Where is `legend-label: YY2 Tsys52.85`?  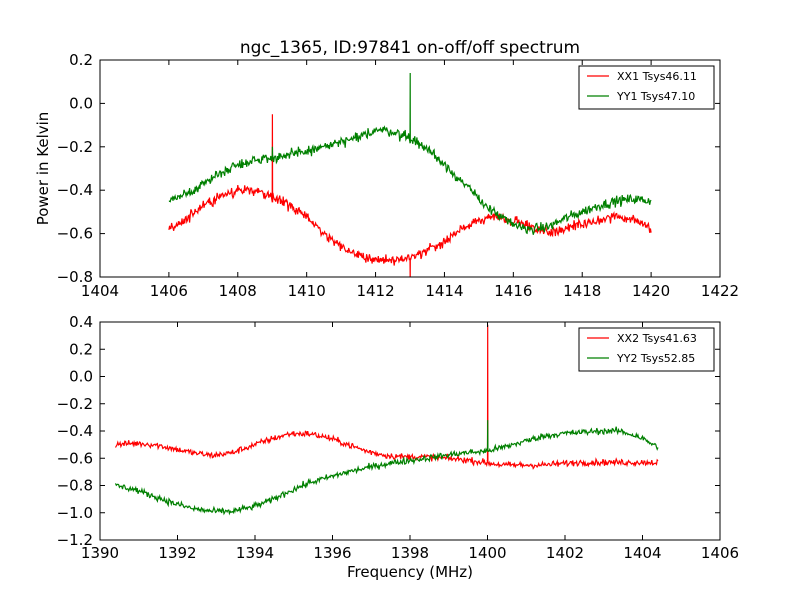 legend-label: YY2 Tsys52.85 is located at coordinates (655, 358).